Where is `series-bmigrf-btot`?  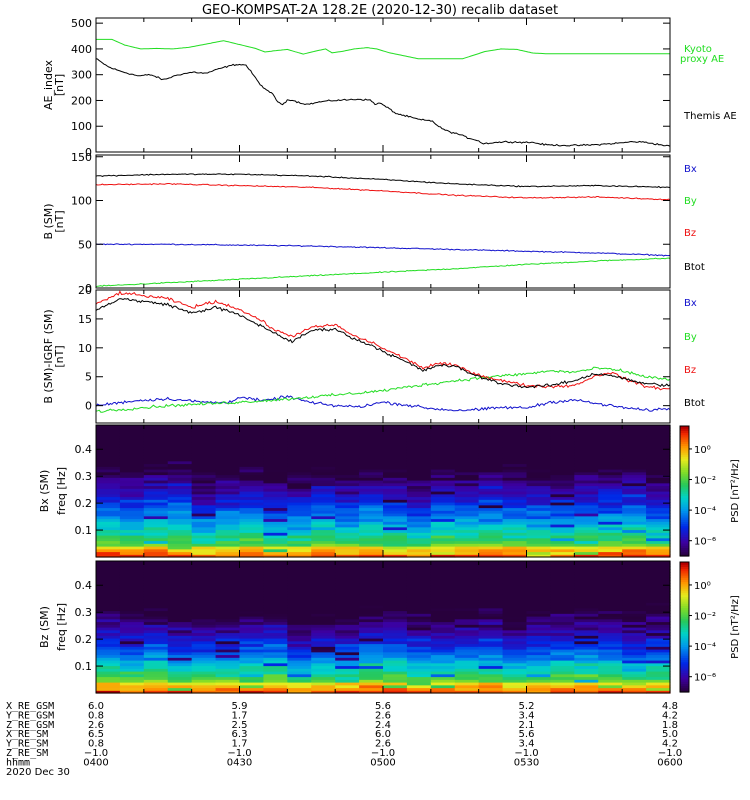
series-bmigrf-btot is located at coordinates (383, 343).